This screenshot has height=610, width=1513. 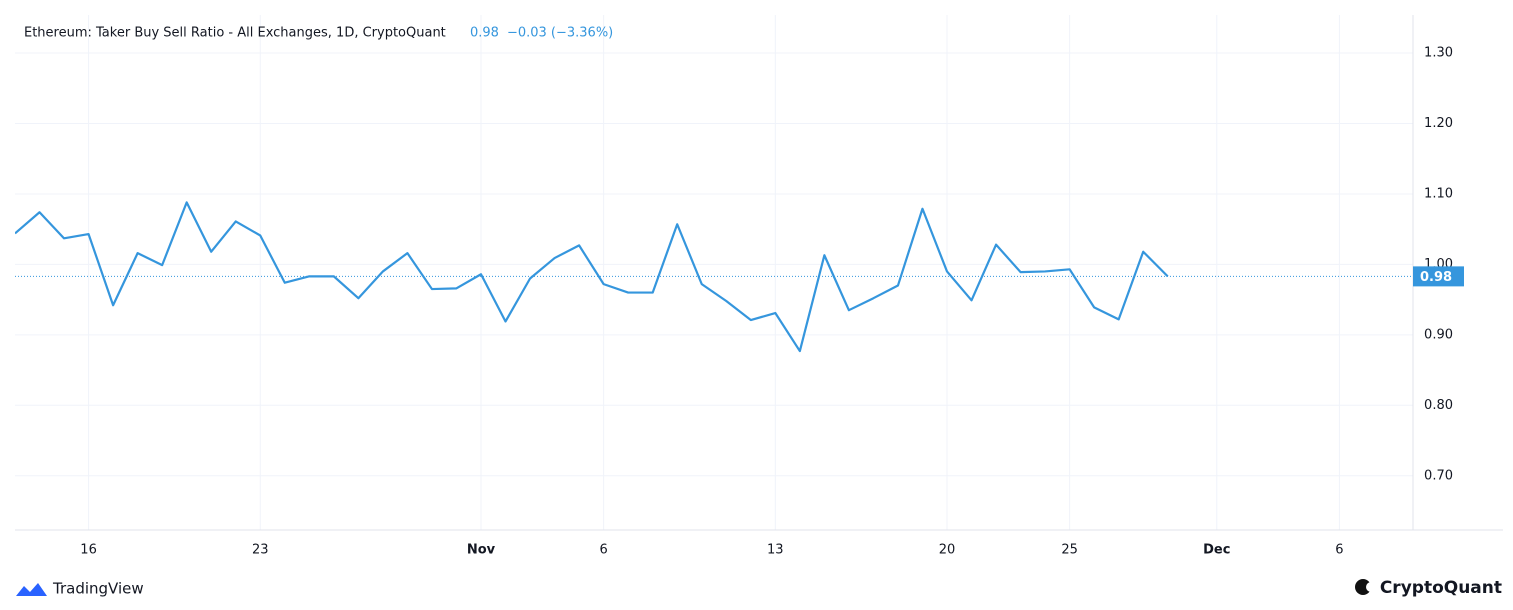 I want to click on last-value-tag-label: 0.98, so click(x=1436, y=277).